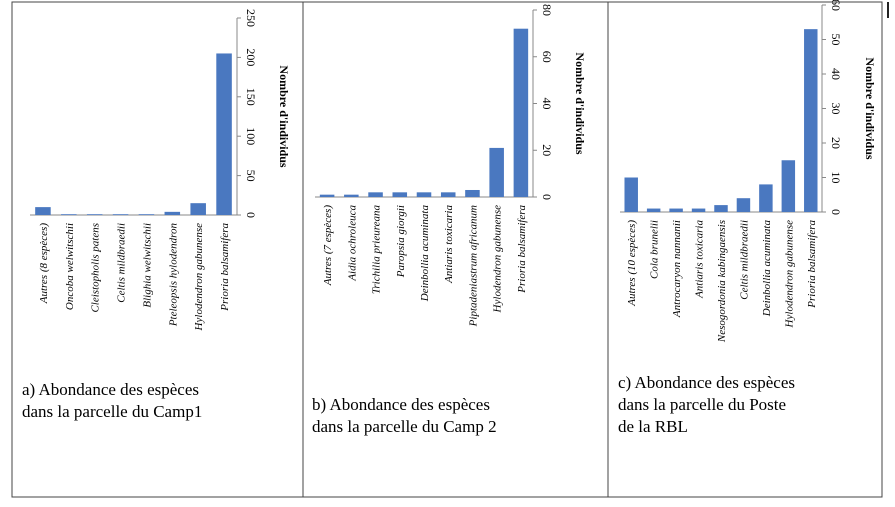 This screenshot has height=507, width=895. Describe the element at coordinates (251, 57) in the screenshot. I see `y-tick-label: 200` at that location.